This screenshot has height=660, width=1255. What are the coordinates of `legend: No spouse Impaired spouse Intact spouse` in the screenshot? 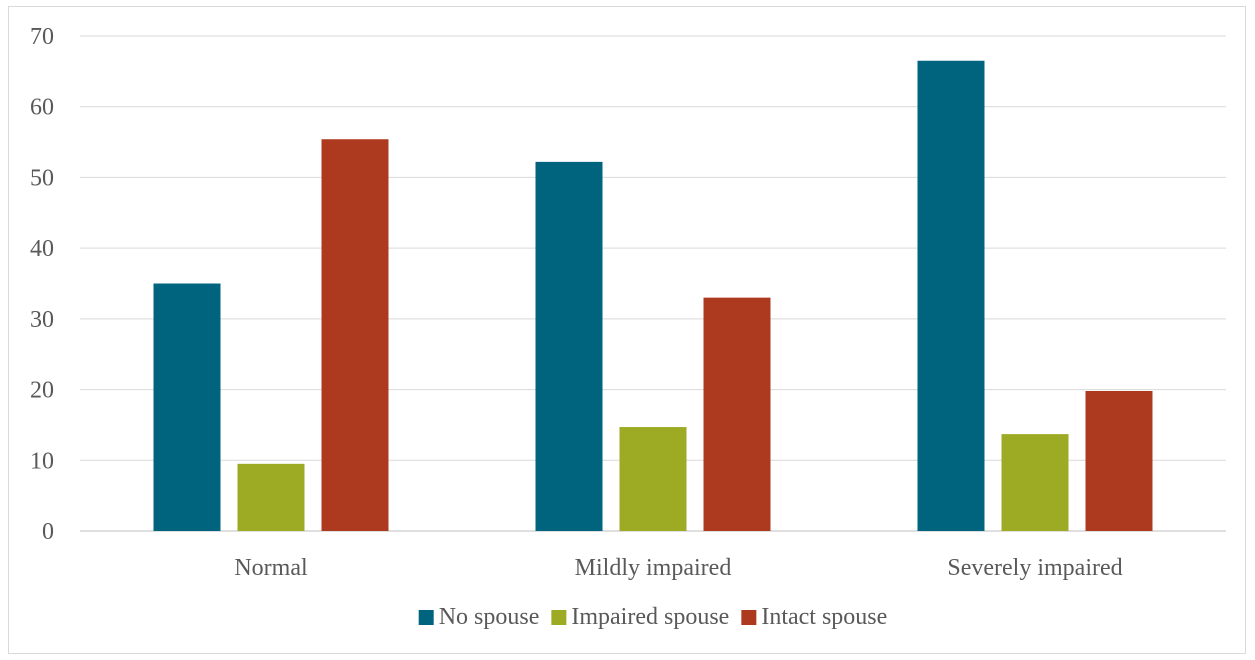 It's located at (652, 617).